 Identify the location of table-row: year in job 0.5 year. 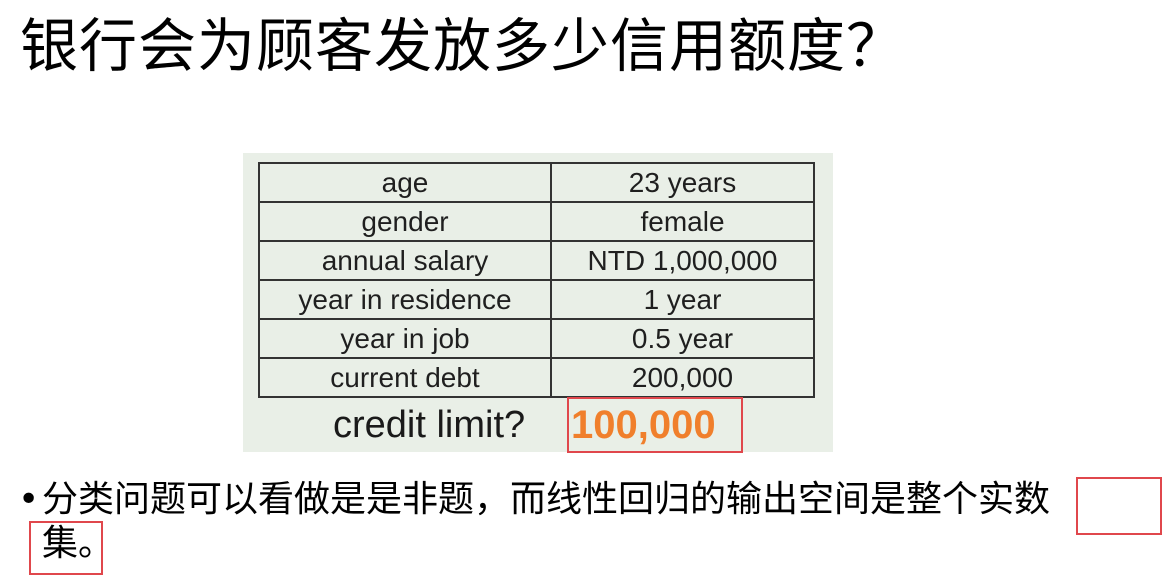
(536, 338).